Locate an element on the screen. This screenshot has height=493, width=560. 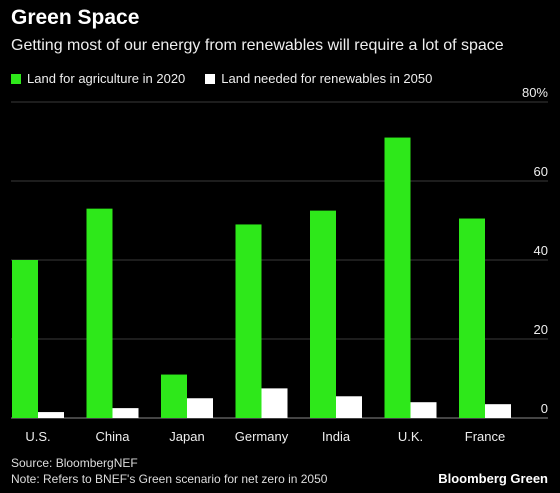
x-tick-label: Japan is located at coordinates (186, 436).